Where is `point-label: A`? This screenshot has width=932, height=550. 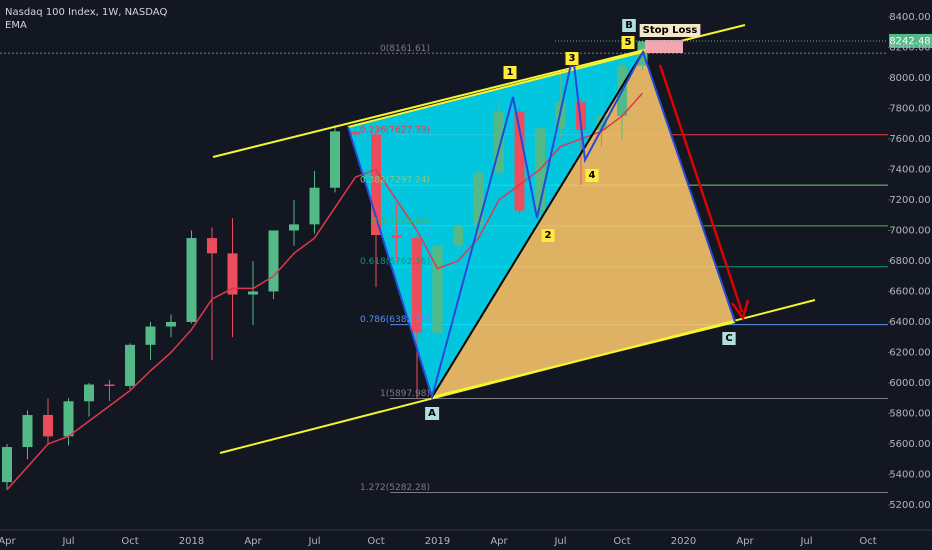 point-label: A is located at coordinates (432, 413).